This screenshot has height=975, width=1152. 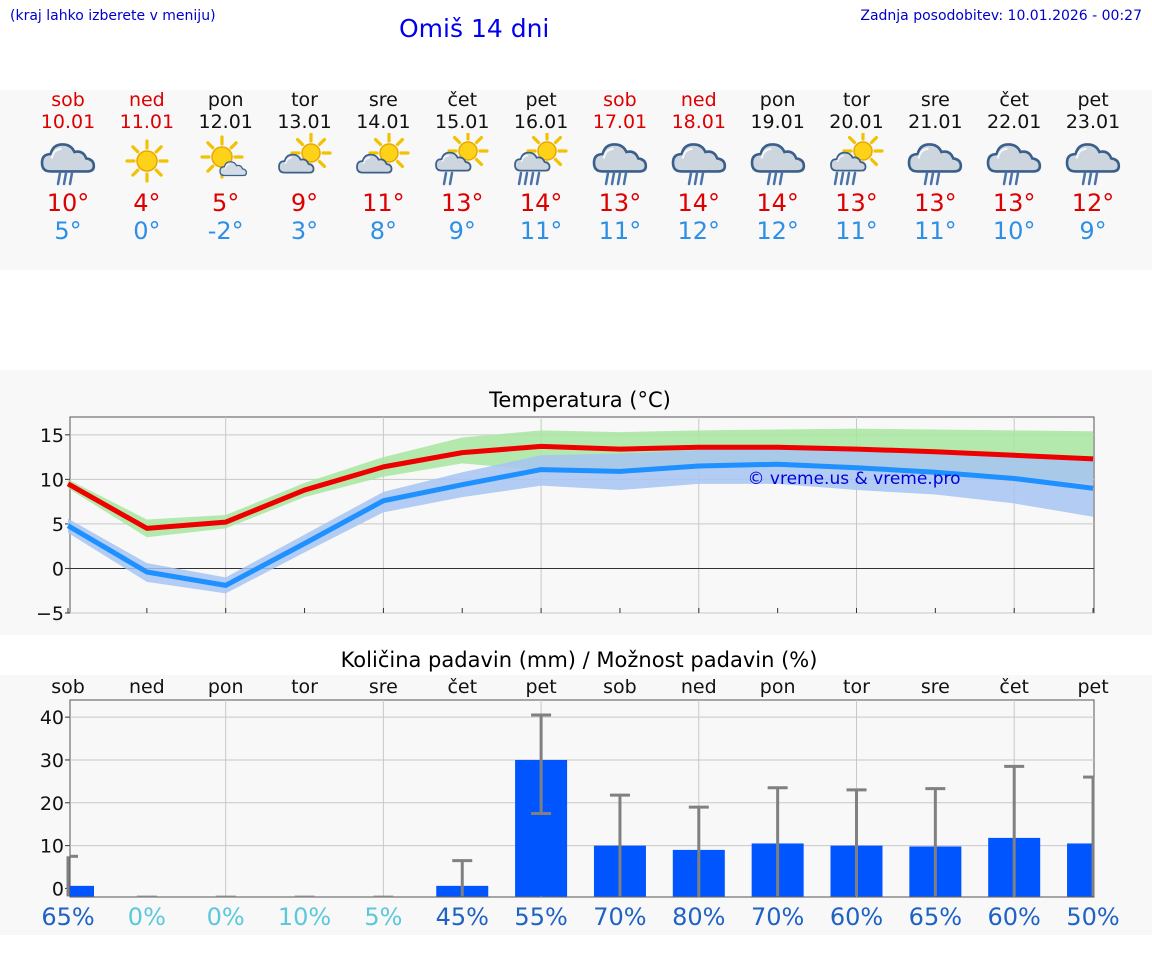 What do you see at coordinates (304, 122) in the screenshot?
I see `day-date: 13.01` at bounding box center [304, 122].